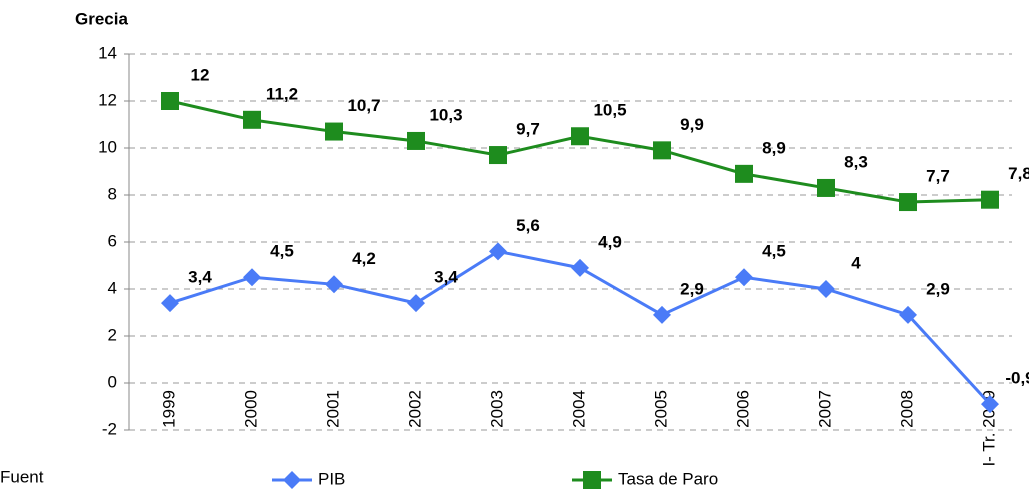 The image size is (1029, 501). I want to click on x-tick-label: 2004, so click(578, 409).